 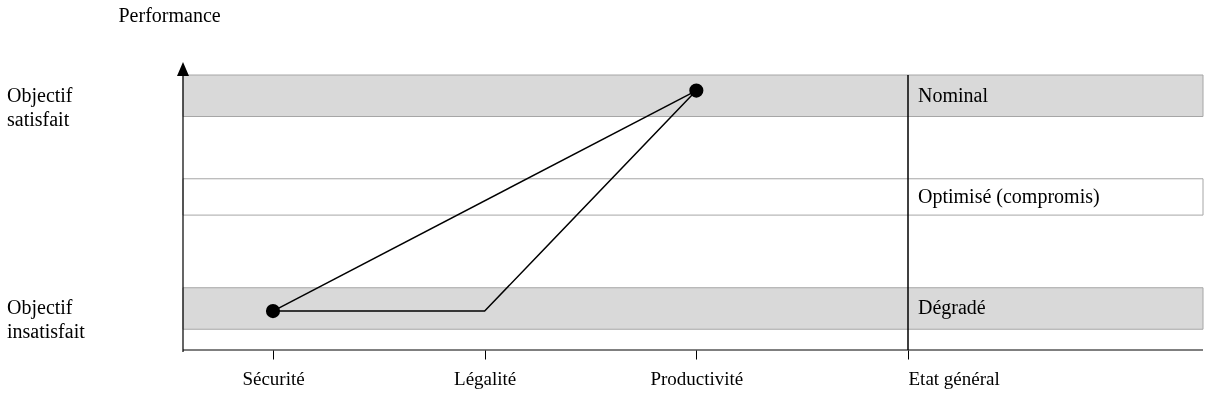 I want to click on band-label: Nominal, so click(x=953, y=94).